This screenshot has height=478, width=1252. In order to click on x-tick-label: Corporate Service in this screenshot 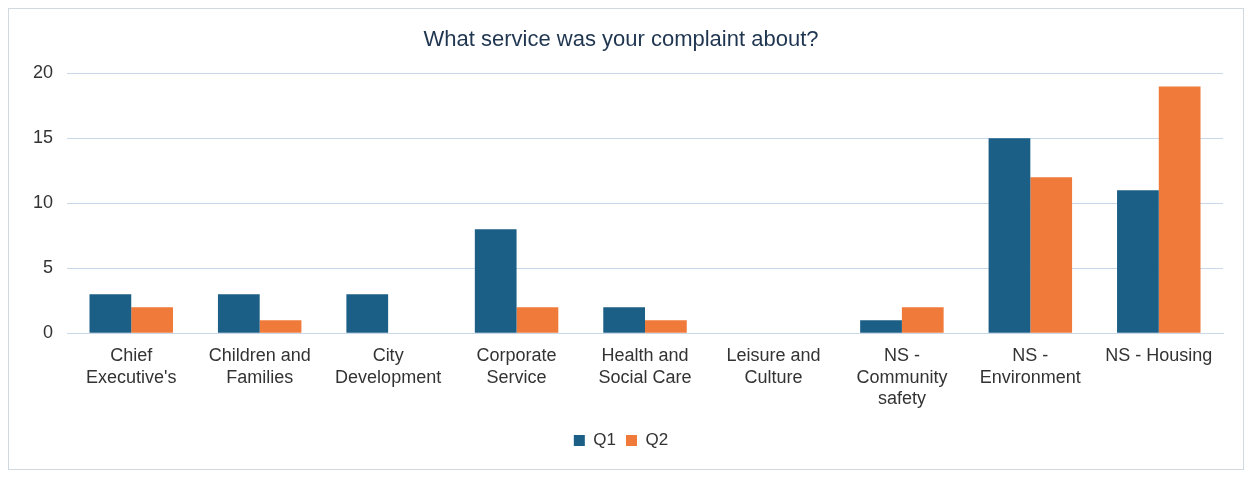, I will do `click(516, 365)`.